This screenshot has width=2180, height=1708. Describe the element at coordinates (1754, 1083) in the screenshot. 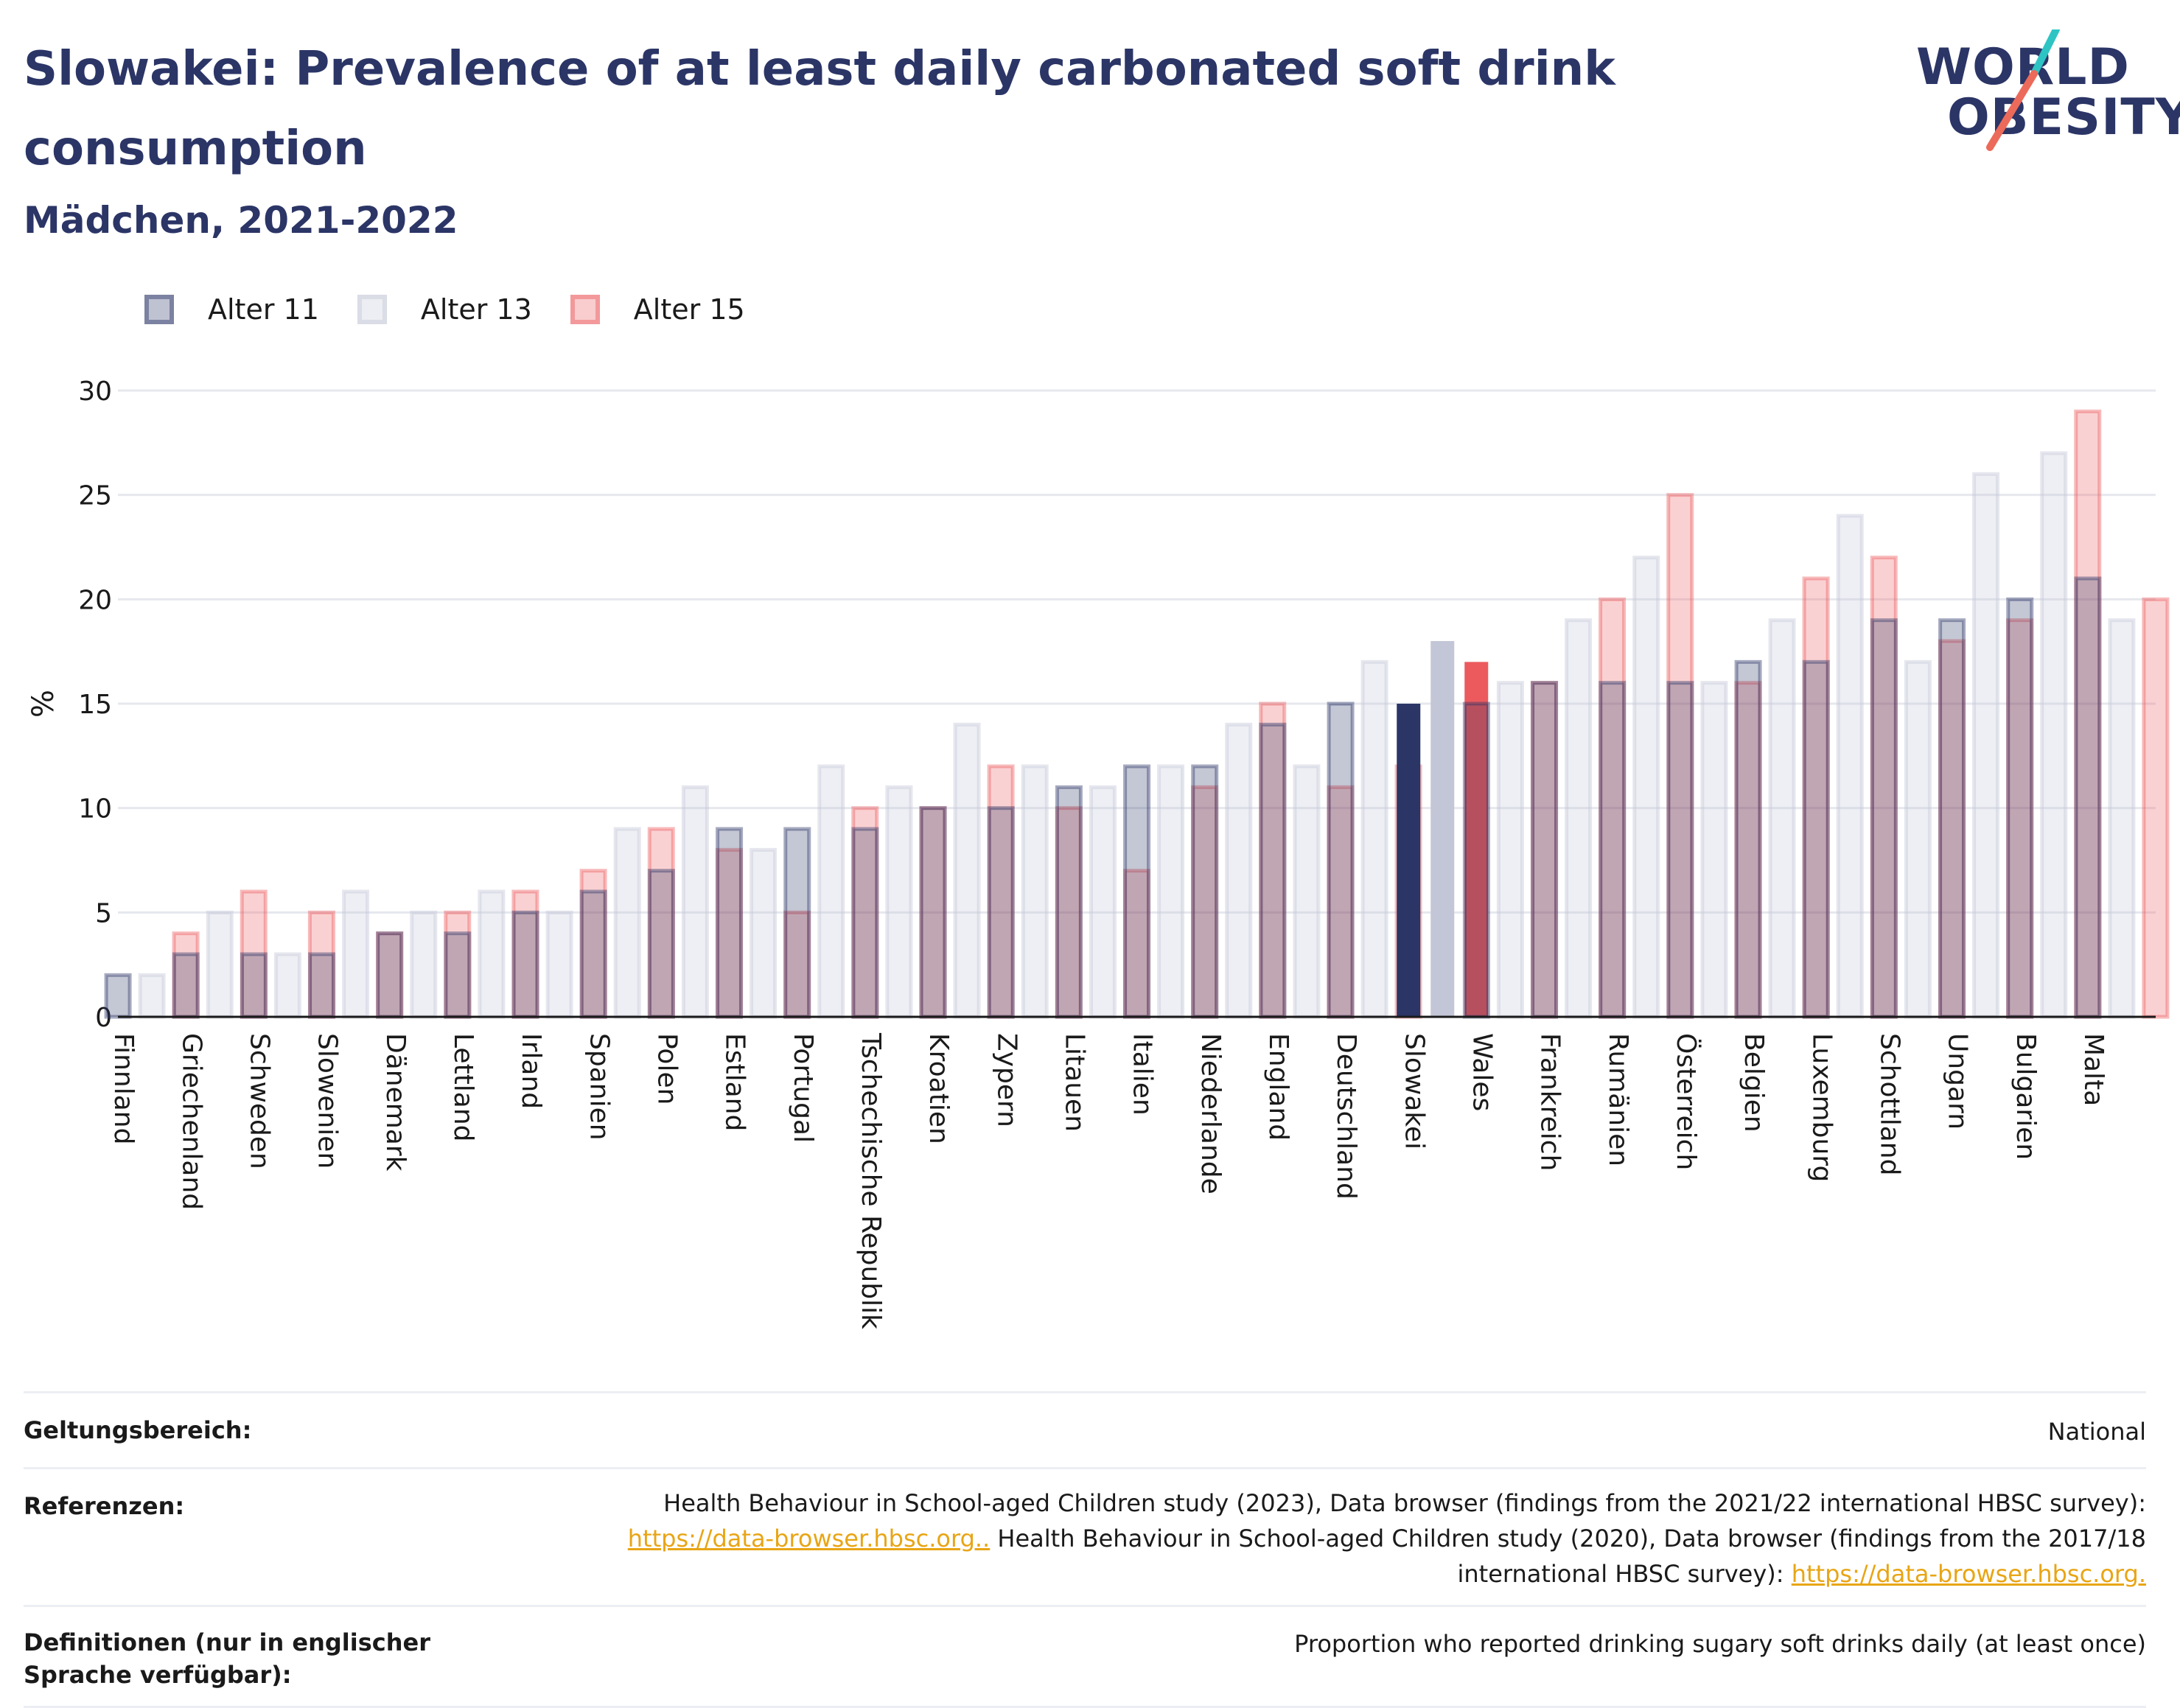

I see `x-tick-label: Belgien` at that location.